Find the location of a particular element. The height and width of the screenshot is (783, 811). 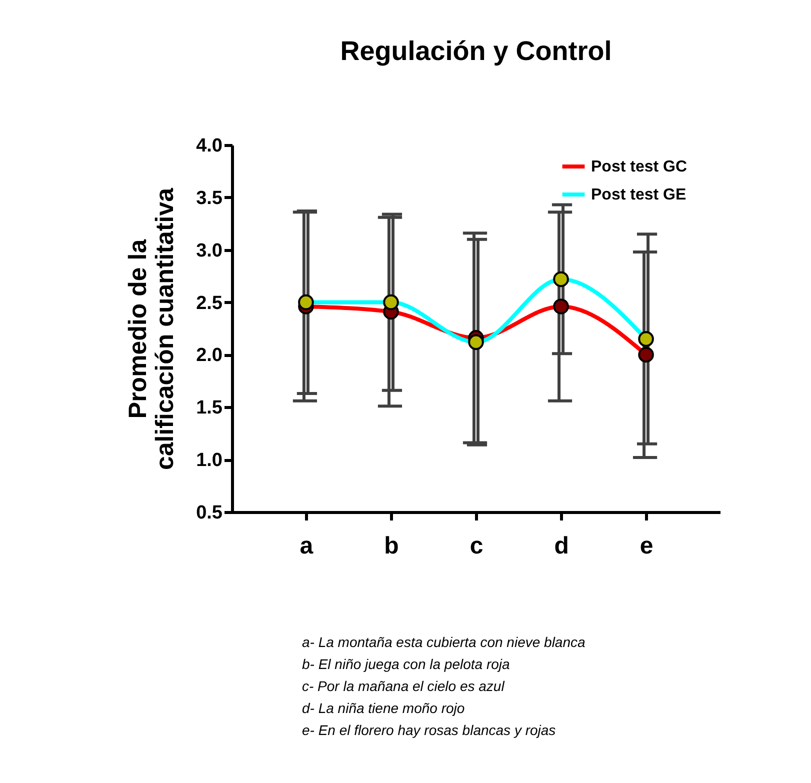

text: e- En el florero hay rosas blancas y rojas is located at coordinates (429, 730).